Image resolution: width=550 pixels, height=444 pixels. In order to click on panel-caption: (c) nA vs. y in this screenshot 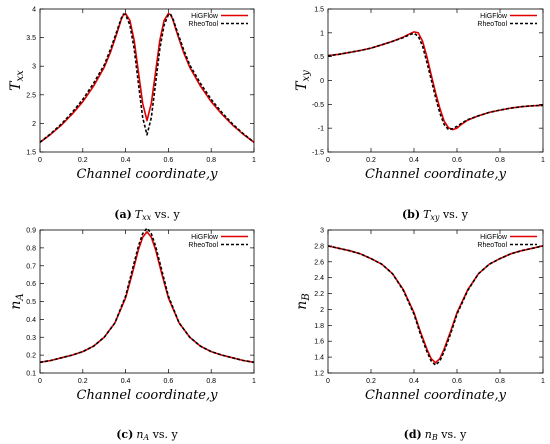, I will do `click(147, 435)`.